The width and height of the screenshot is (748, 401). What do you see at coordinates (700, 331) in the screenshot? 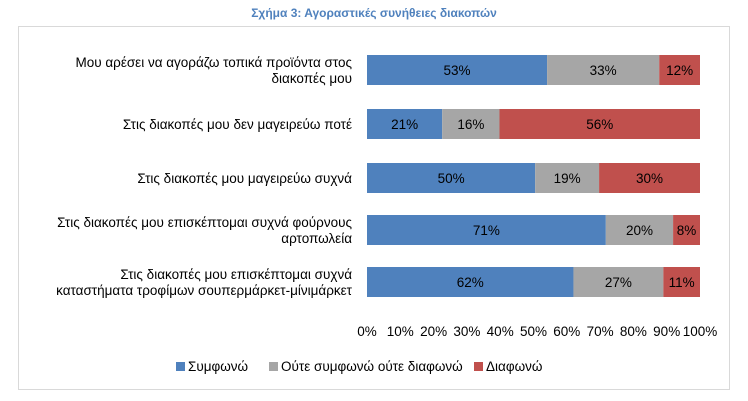
I see `x-tick-label: 100%` at bounding box center [700, 331].